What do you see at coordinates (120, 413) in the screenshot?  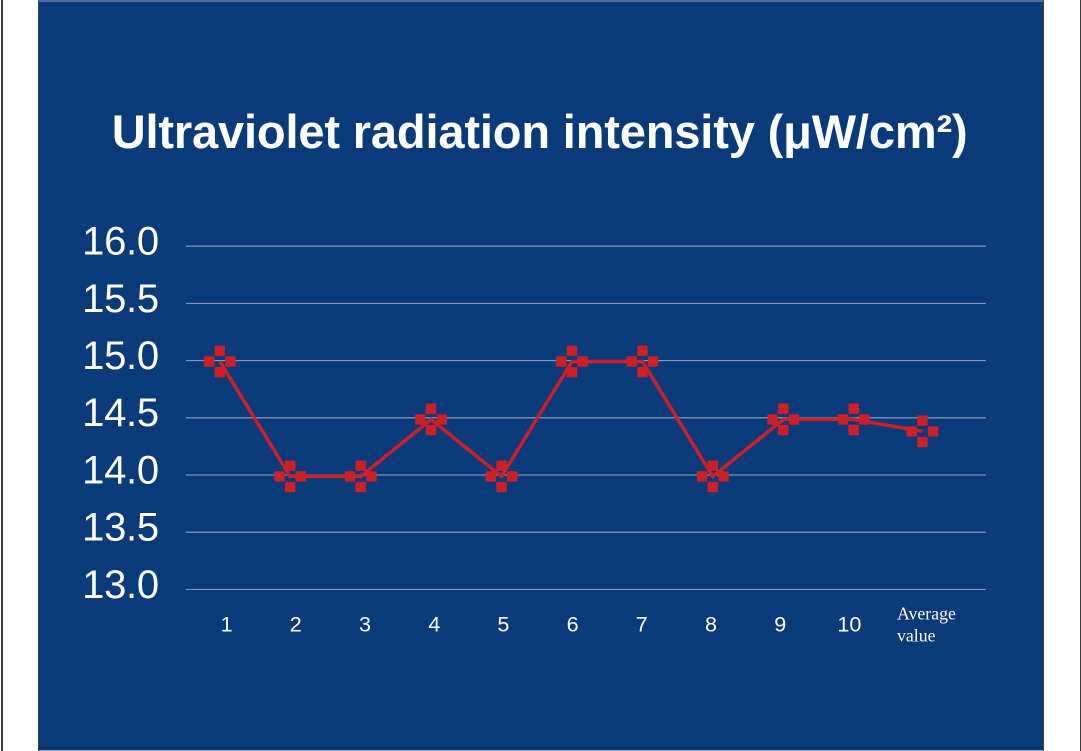 I see `svg-text: 14.5` at bounding box center [120, 413].